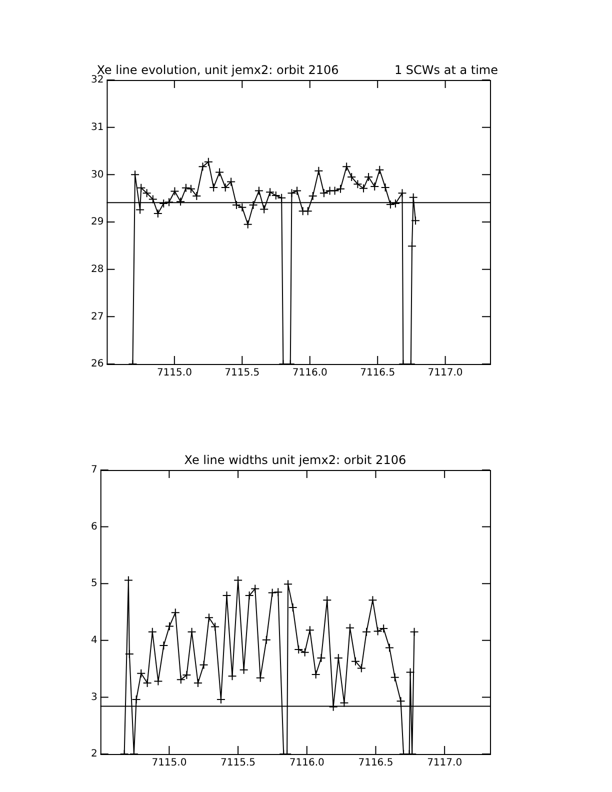 The image size is (612, 792). Describe the element at coordinates (97, 222) in the screenshot. I see `y-tick-label: 29` at that location.